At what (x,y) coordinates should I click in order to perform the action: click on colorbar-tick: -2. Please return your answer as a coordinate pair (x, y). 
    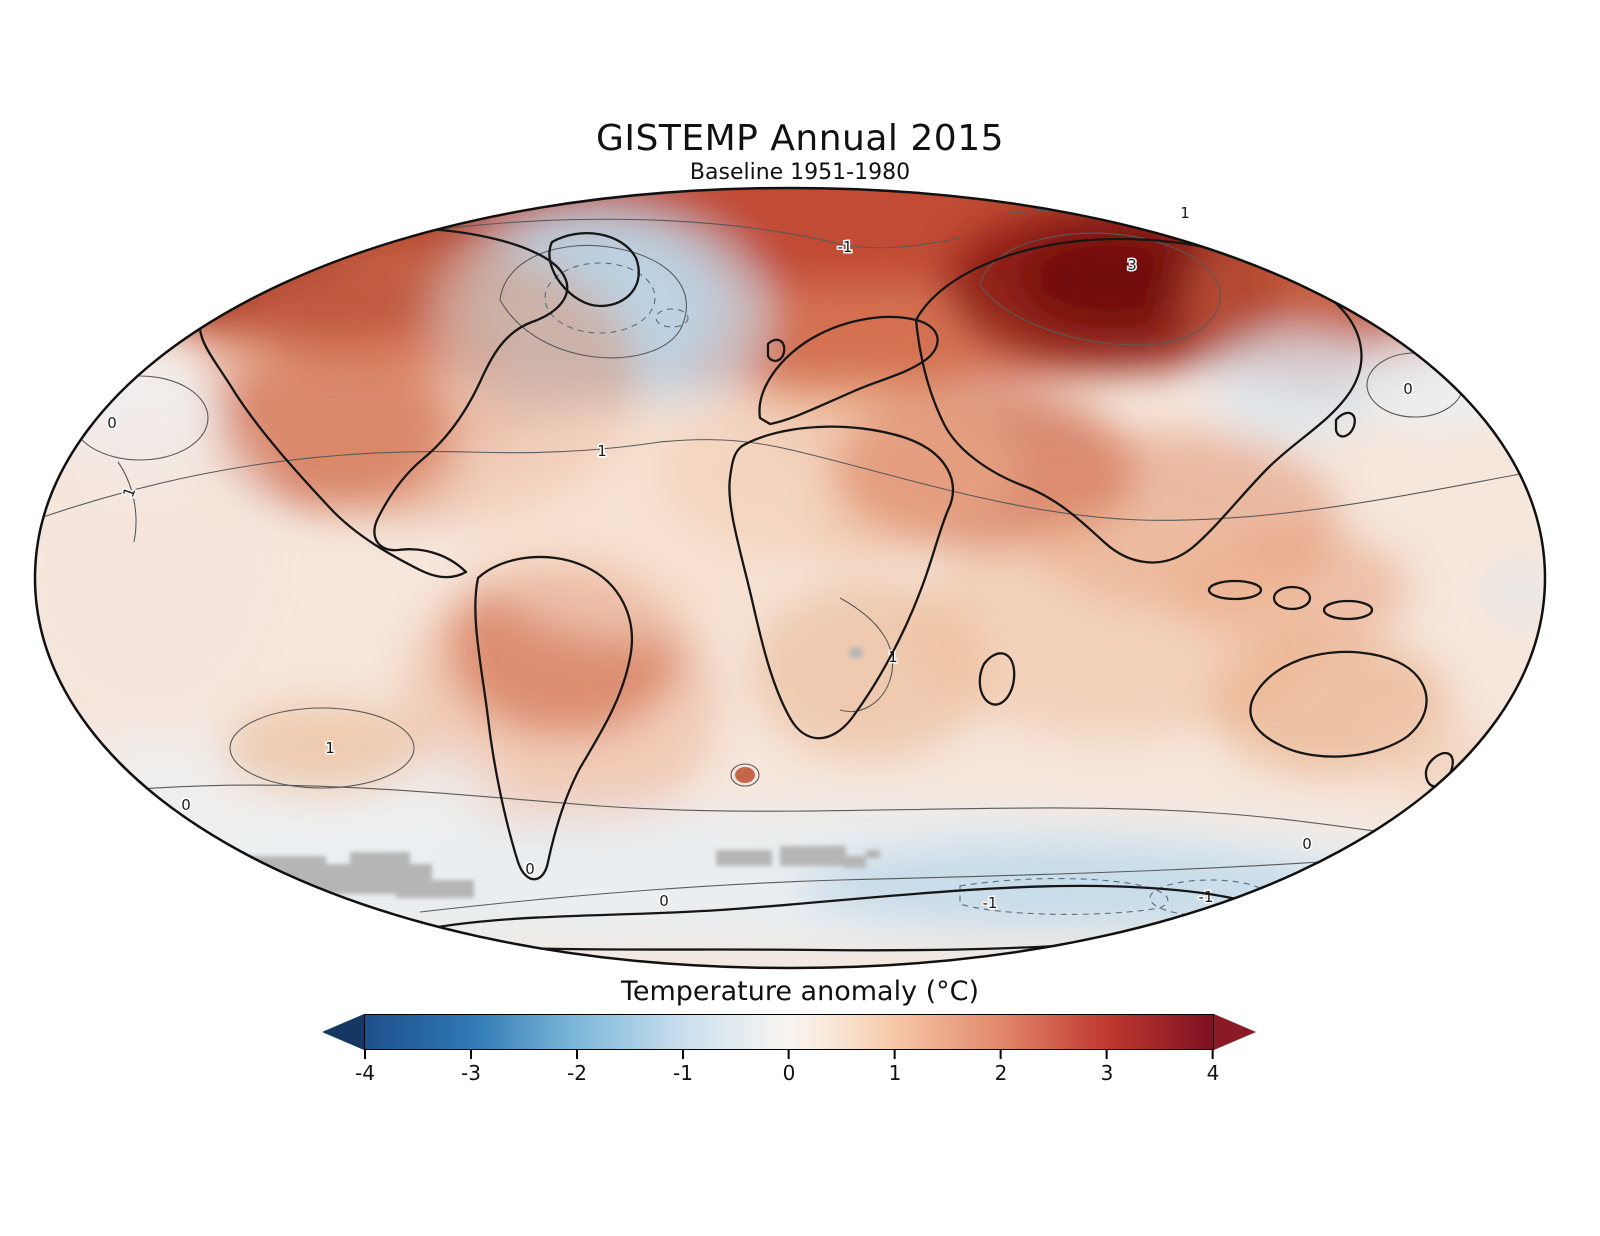
    Looking at the image, I should click on (577, 1067).